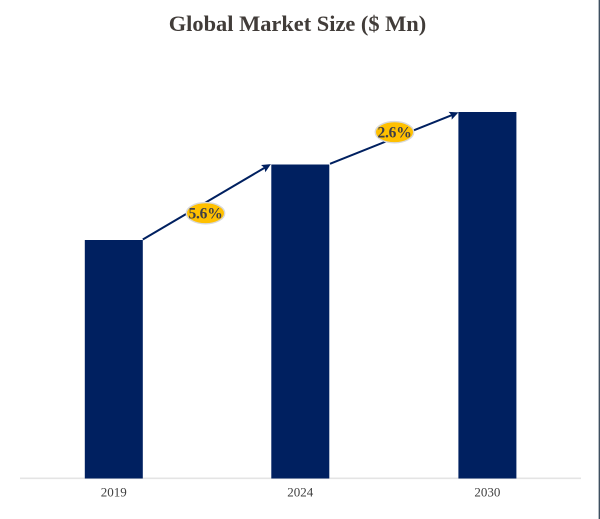 This screenshot has height=519, width=600. Describe the element at coordinates (300, 491) in the screenshot. I see `svg-text: 2024` at that location.